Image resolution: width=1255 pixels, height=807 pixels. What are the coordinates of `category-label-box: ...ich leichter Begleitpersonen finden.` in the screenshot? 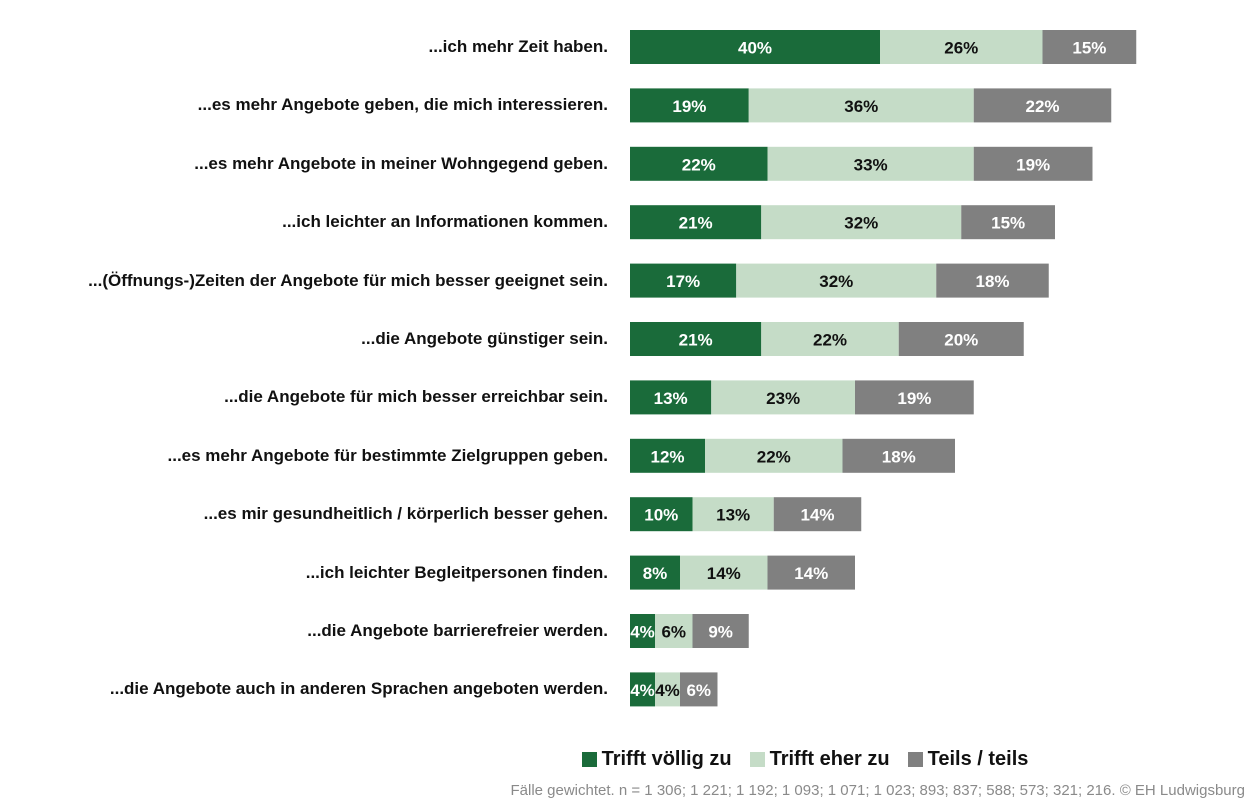 It's located at (314, 573).